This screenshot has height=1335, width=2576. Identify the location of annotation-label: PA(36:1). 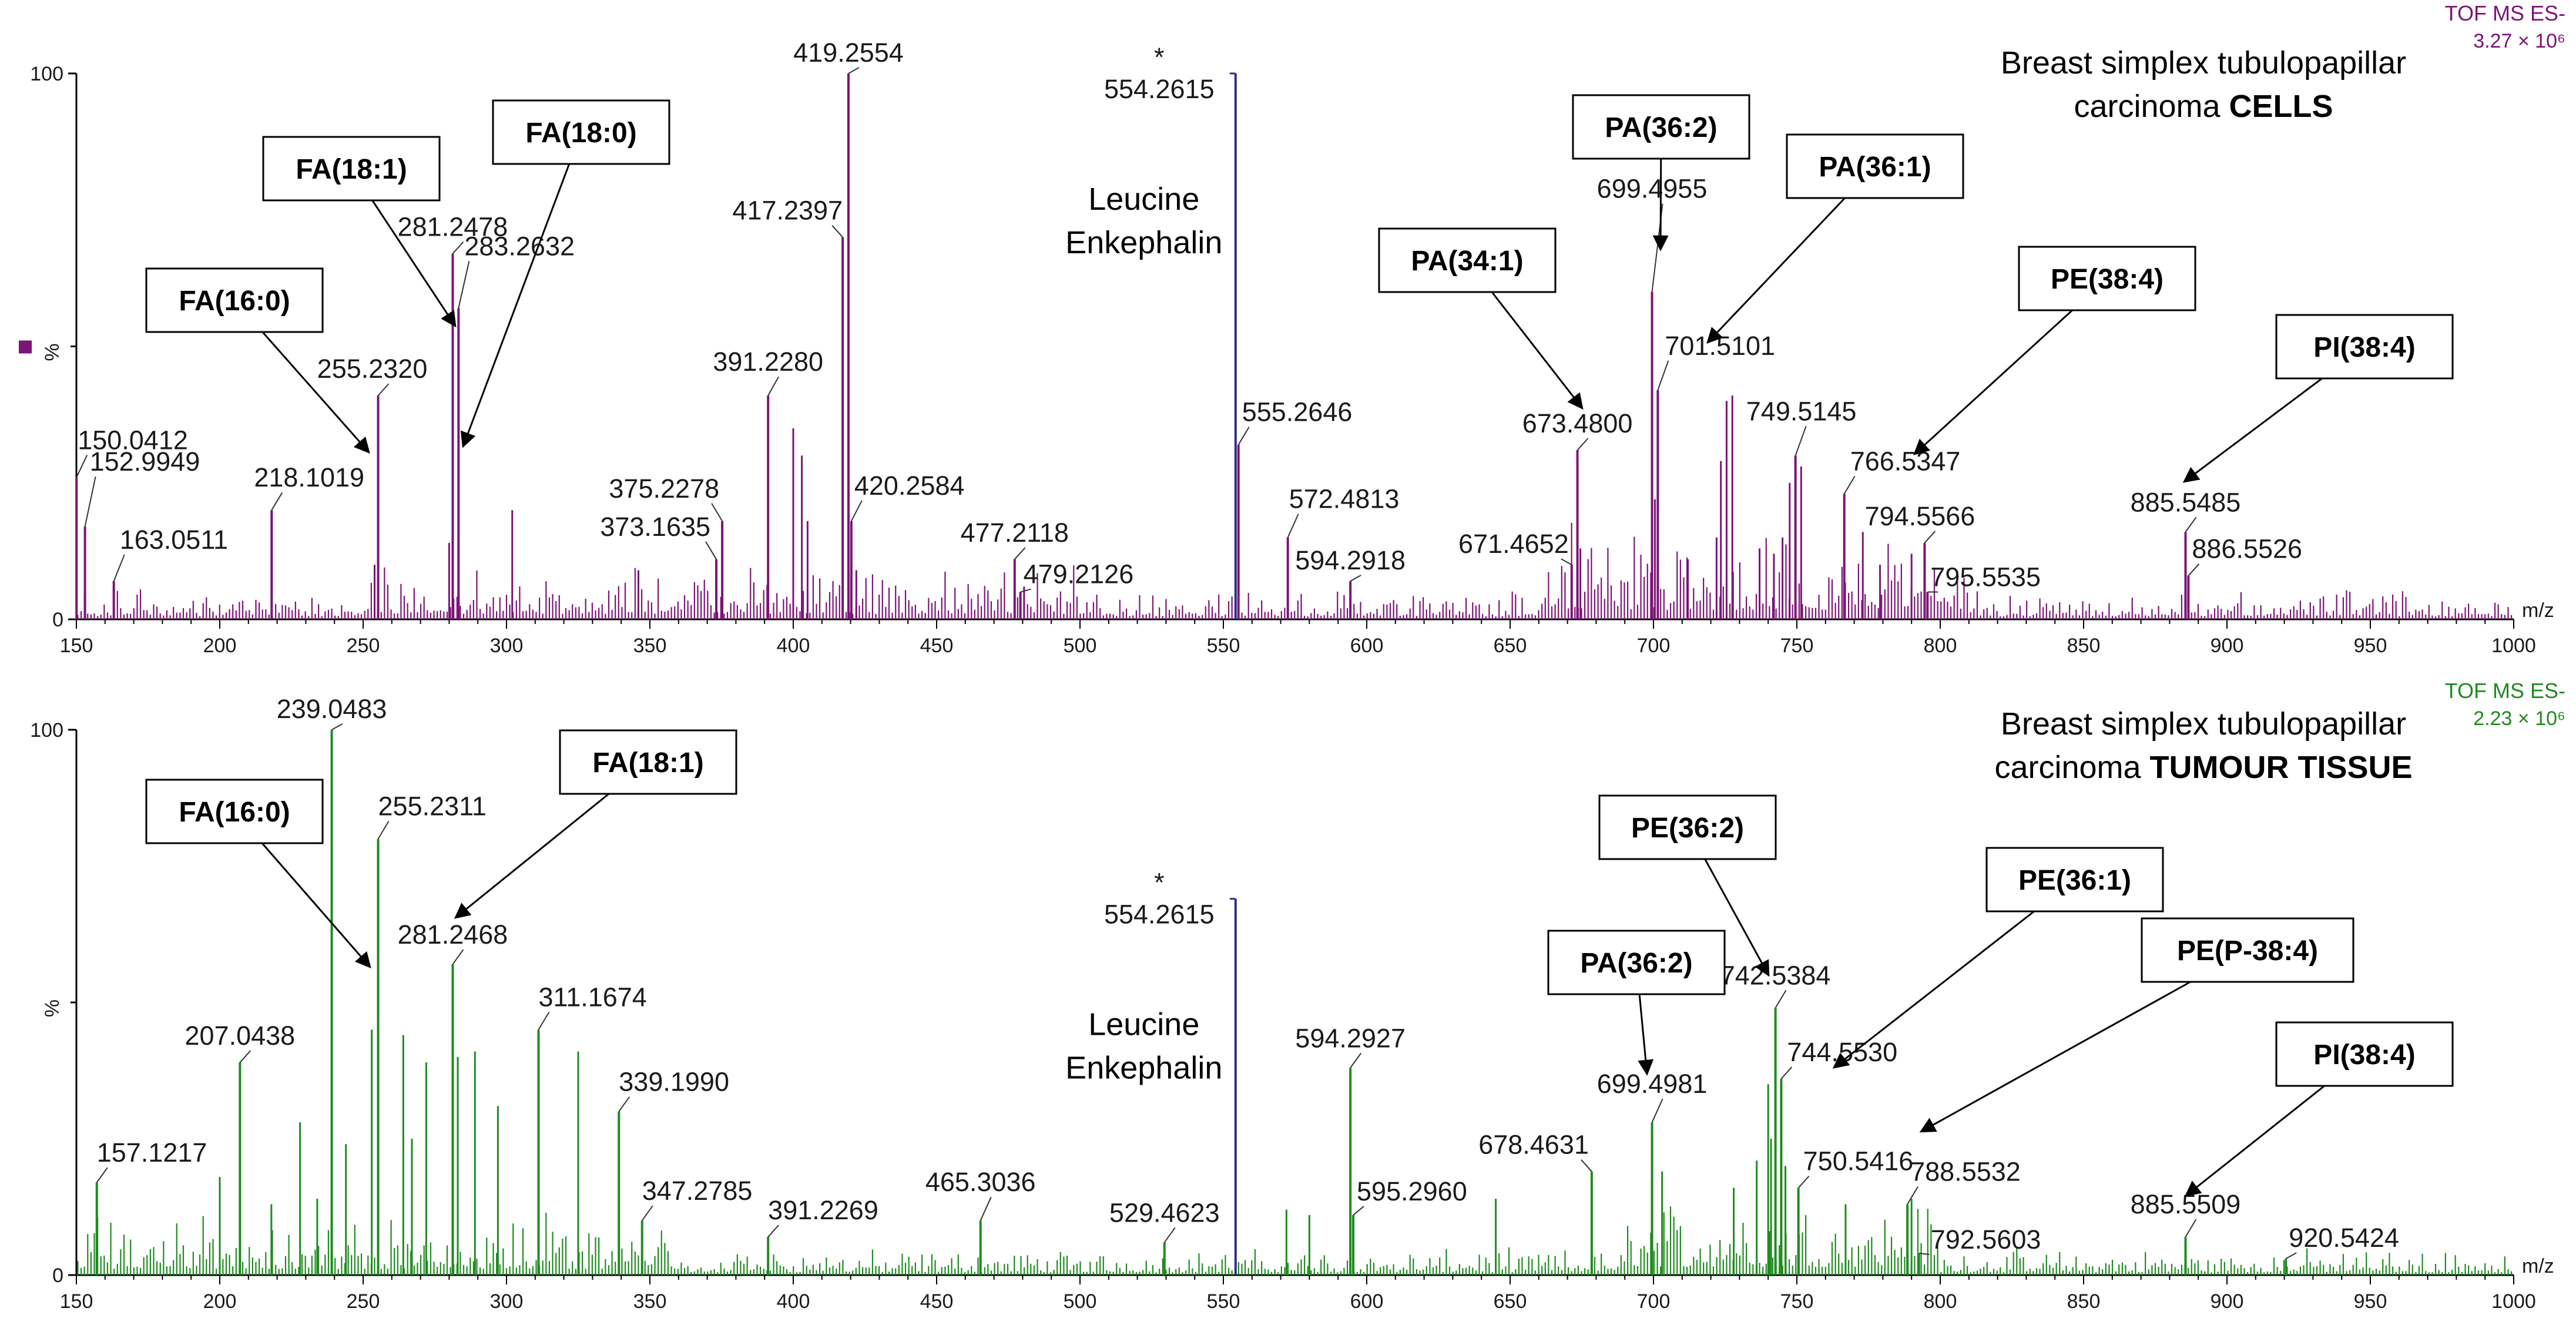
(1875, 167).